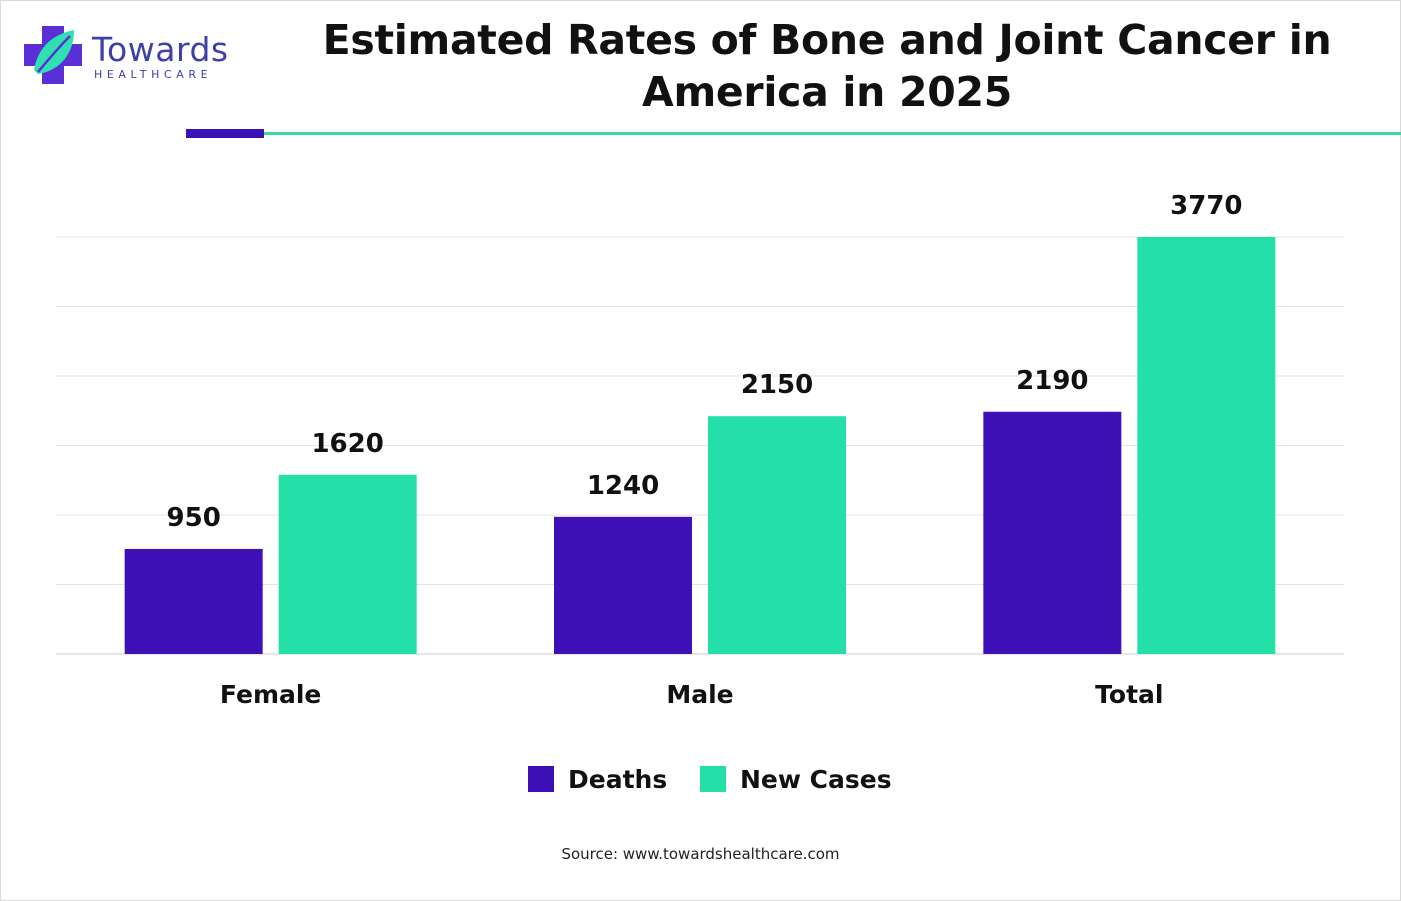 Image resolution: width=1401 pixels, height=901 pixels. What do you see at coordinates (225, 133) in the screenshot?
I see `title-underline-accent` at bounding box center [225, 133].